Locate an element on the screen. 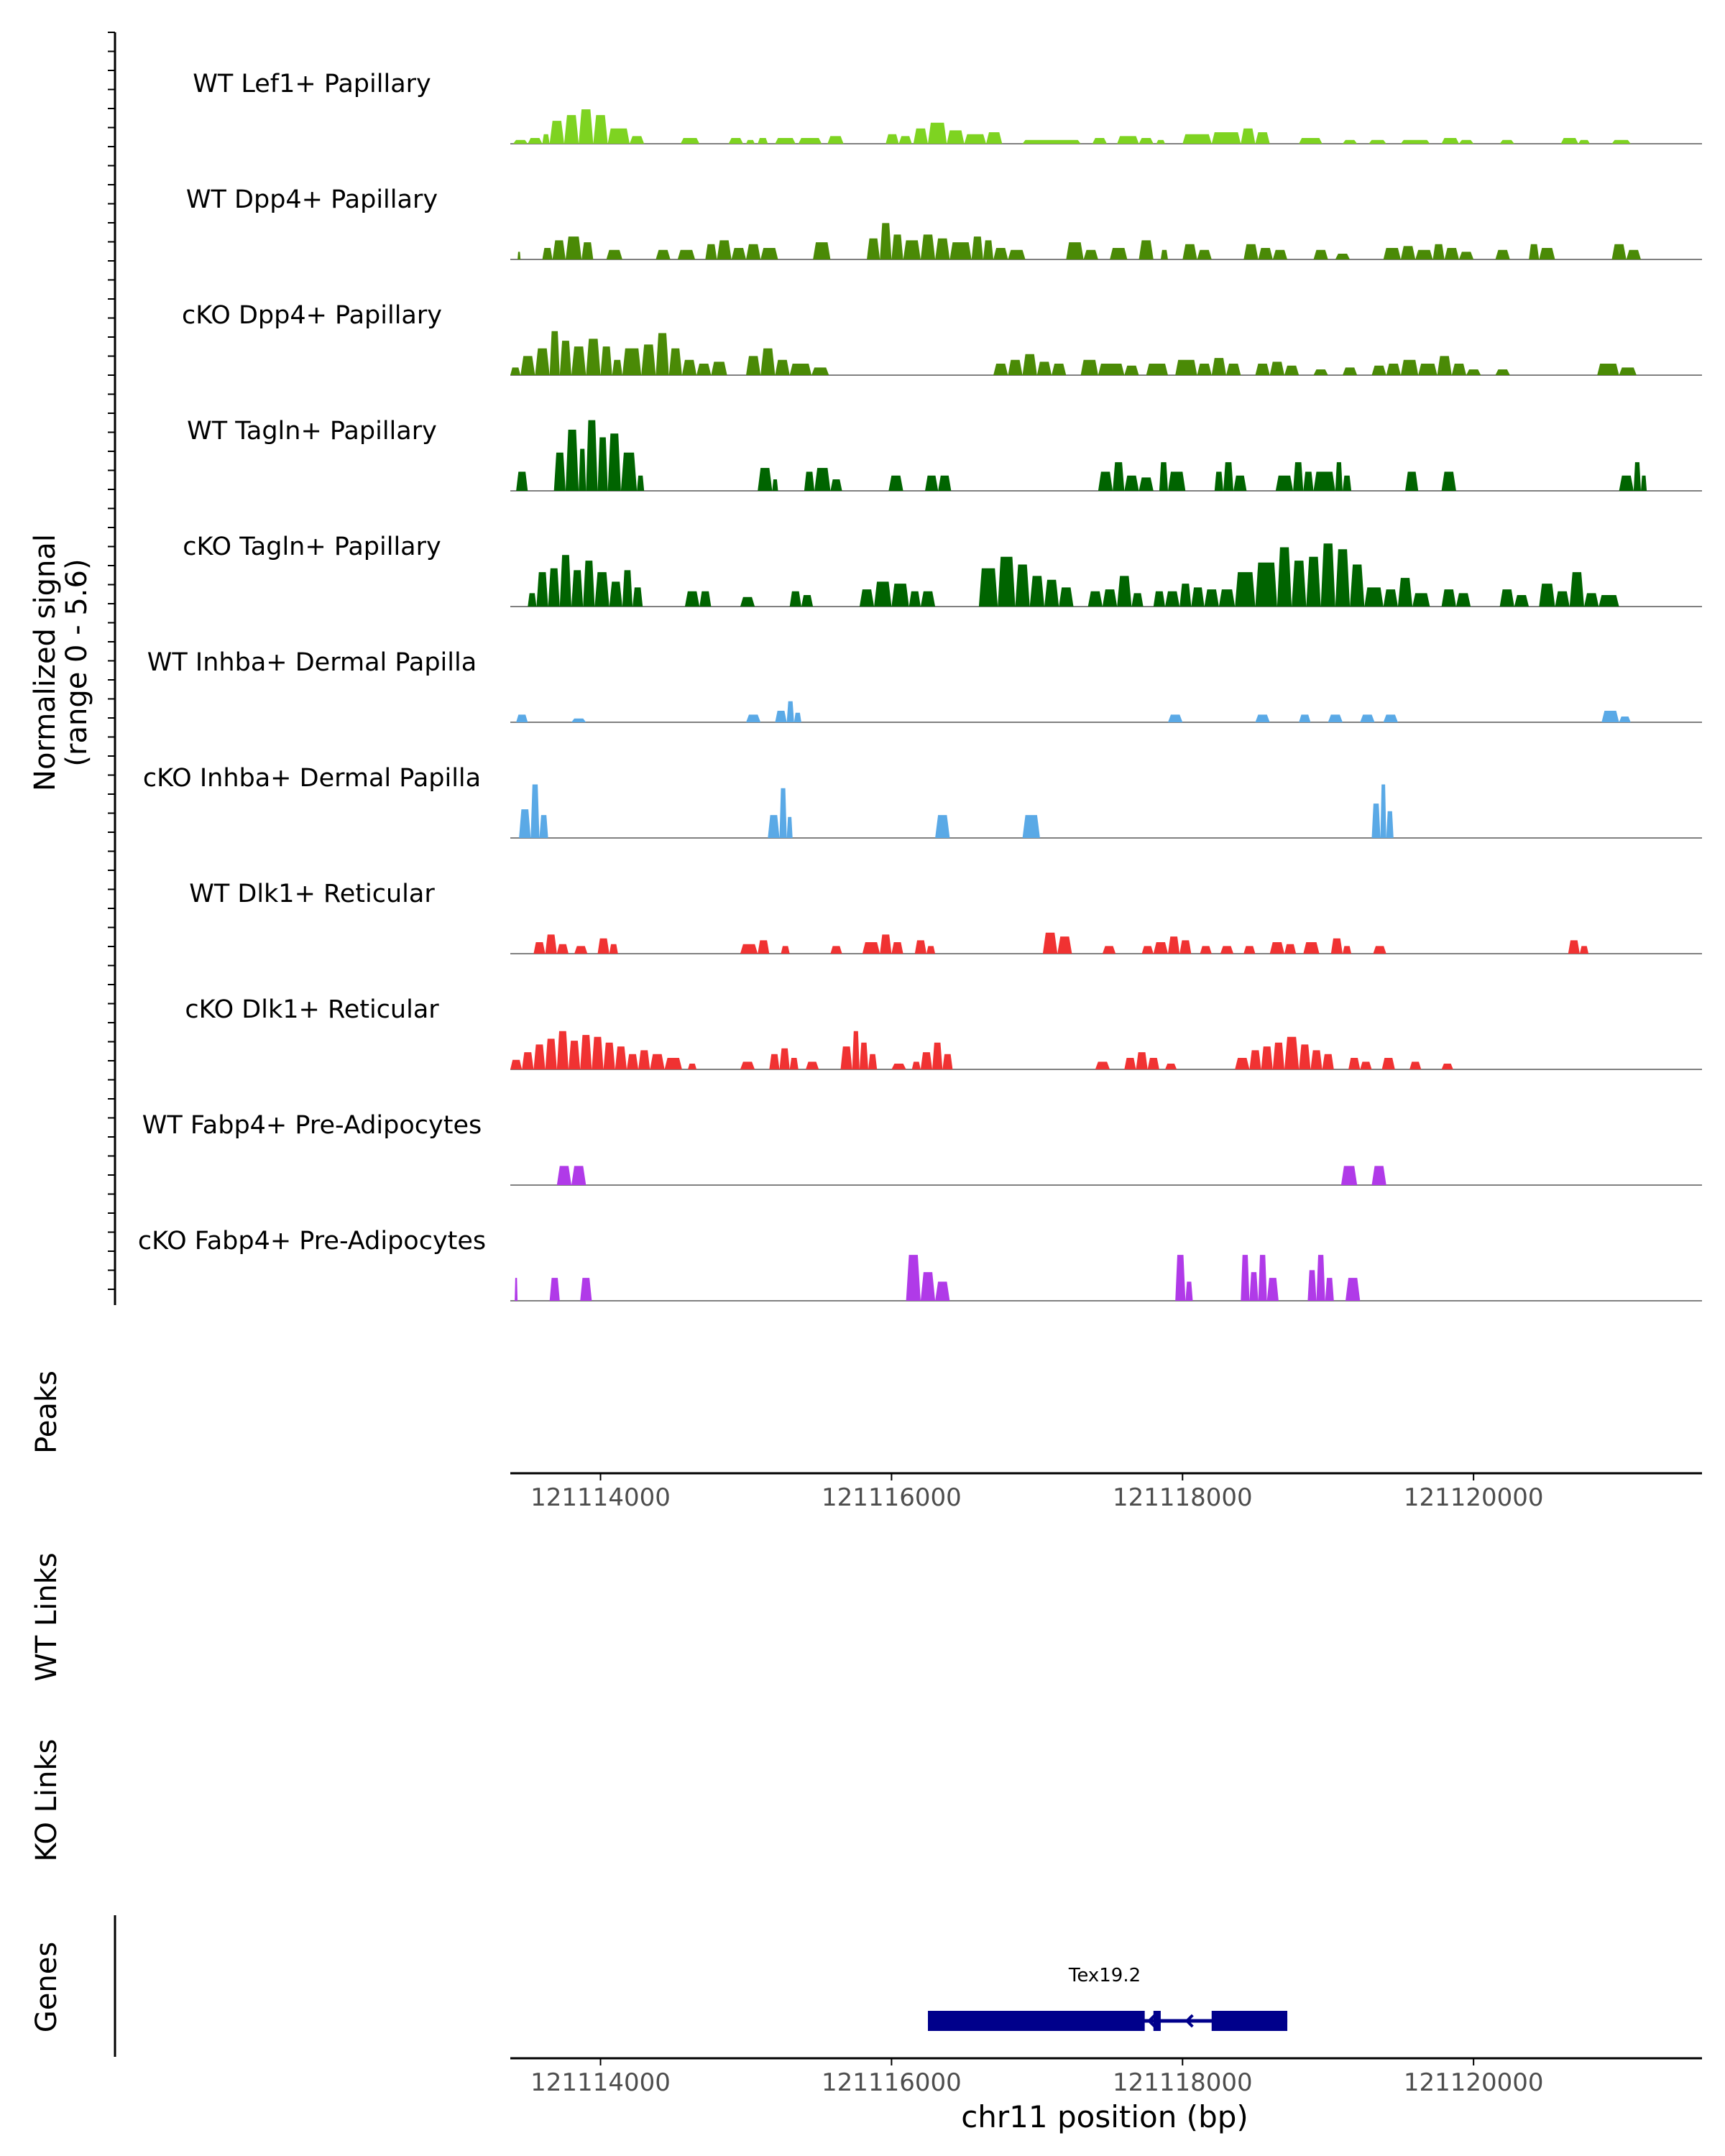 This screenshot has width=1725, height=2156. track-1: WT Lef1+ Papillary is located at coordinates (947, 107).